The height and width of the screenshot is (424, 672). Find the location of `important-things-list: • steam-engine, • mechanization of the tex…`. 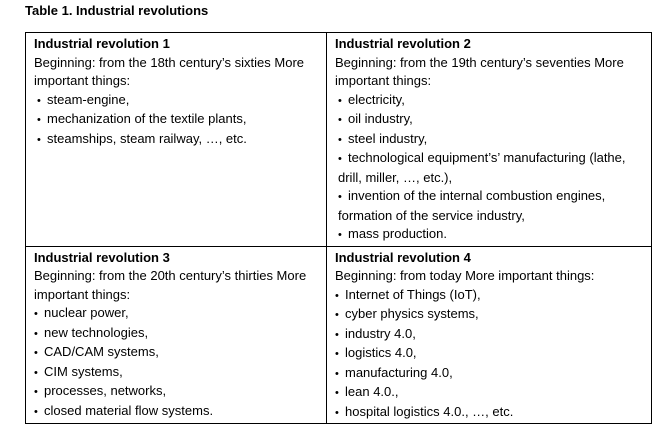

important-things-list: • steam-engine, • mechanization of the tex… is located at coordinates (178, 120).